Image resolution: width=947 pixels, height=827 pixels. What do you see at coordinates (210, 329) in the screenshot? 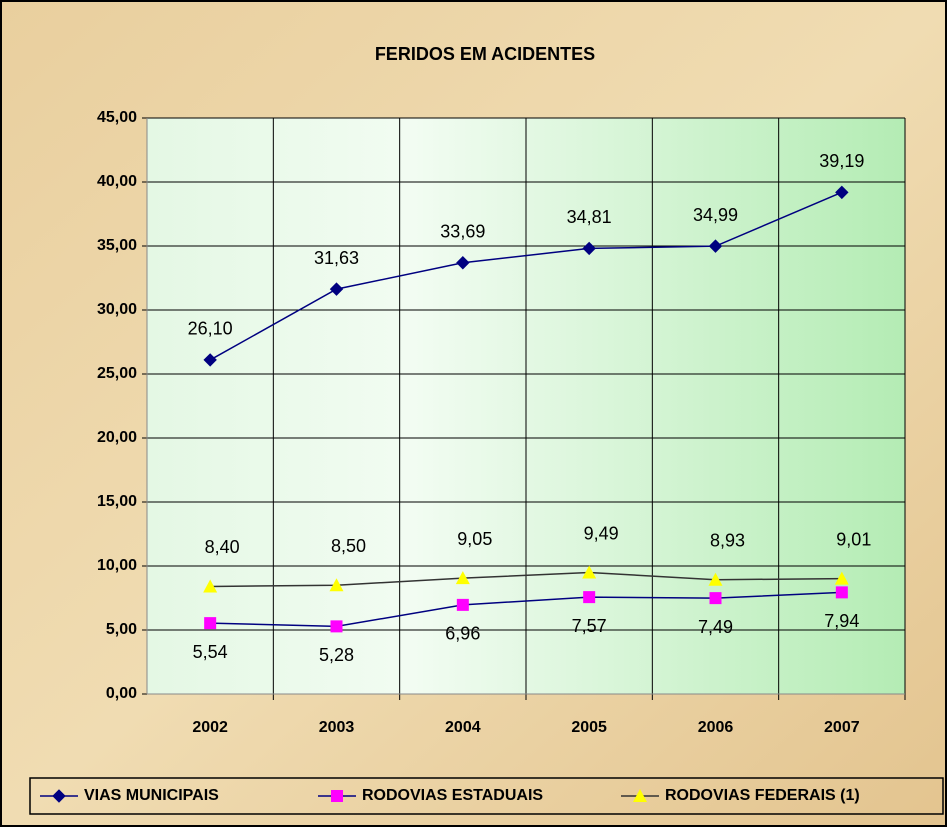
I see `value-label: 26,10` at bounding box center [210, 329].